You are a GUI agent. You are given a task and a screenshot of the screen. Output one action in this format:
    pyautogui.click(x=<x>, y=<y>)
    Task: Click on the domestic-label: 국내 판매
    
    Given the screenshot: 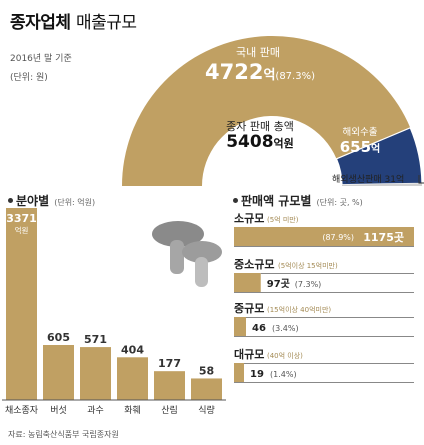 What is the action you would take?
    pyautogui.click(x=258, y=52)
    